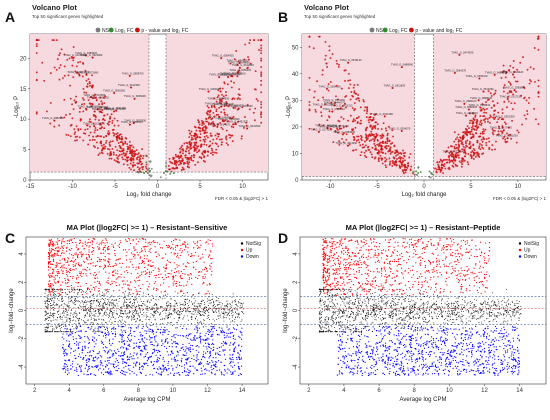  Describe the element at coordinates (242, 187) in the screenshot. I see `x-tick-label: 10` at that location.